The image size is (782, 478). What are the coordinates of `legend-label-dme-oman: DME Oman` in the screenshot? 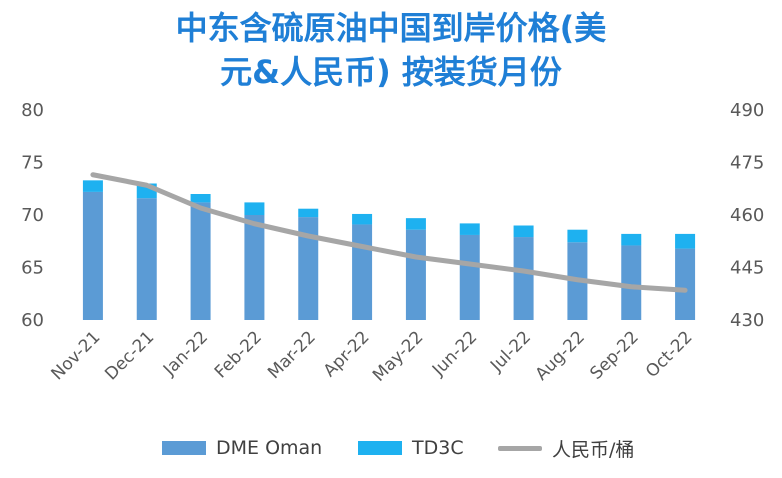 It's located at (269, 448).